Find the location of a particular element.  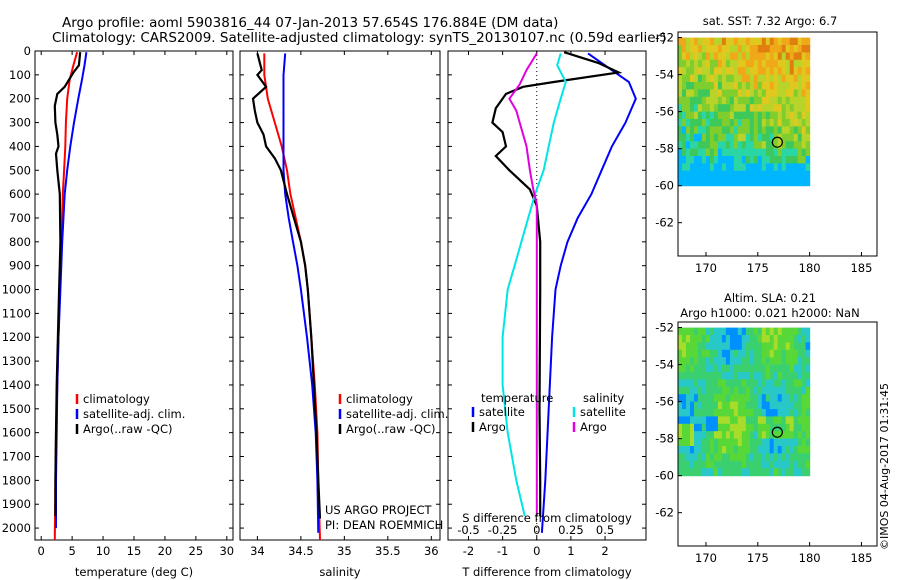

y-tick-label: -54 is located at coordinates (664, 75).